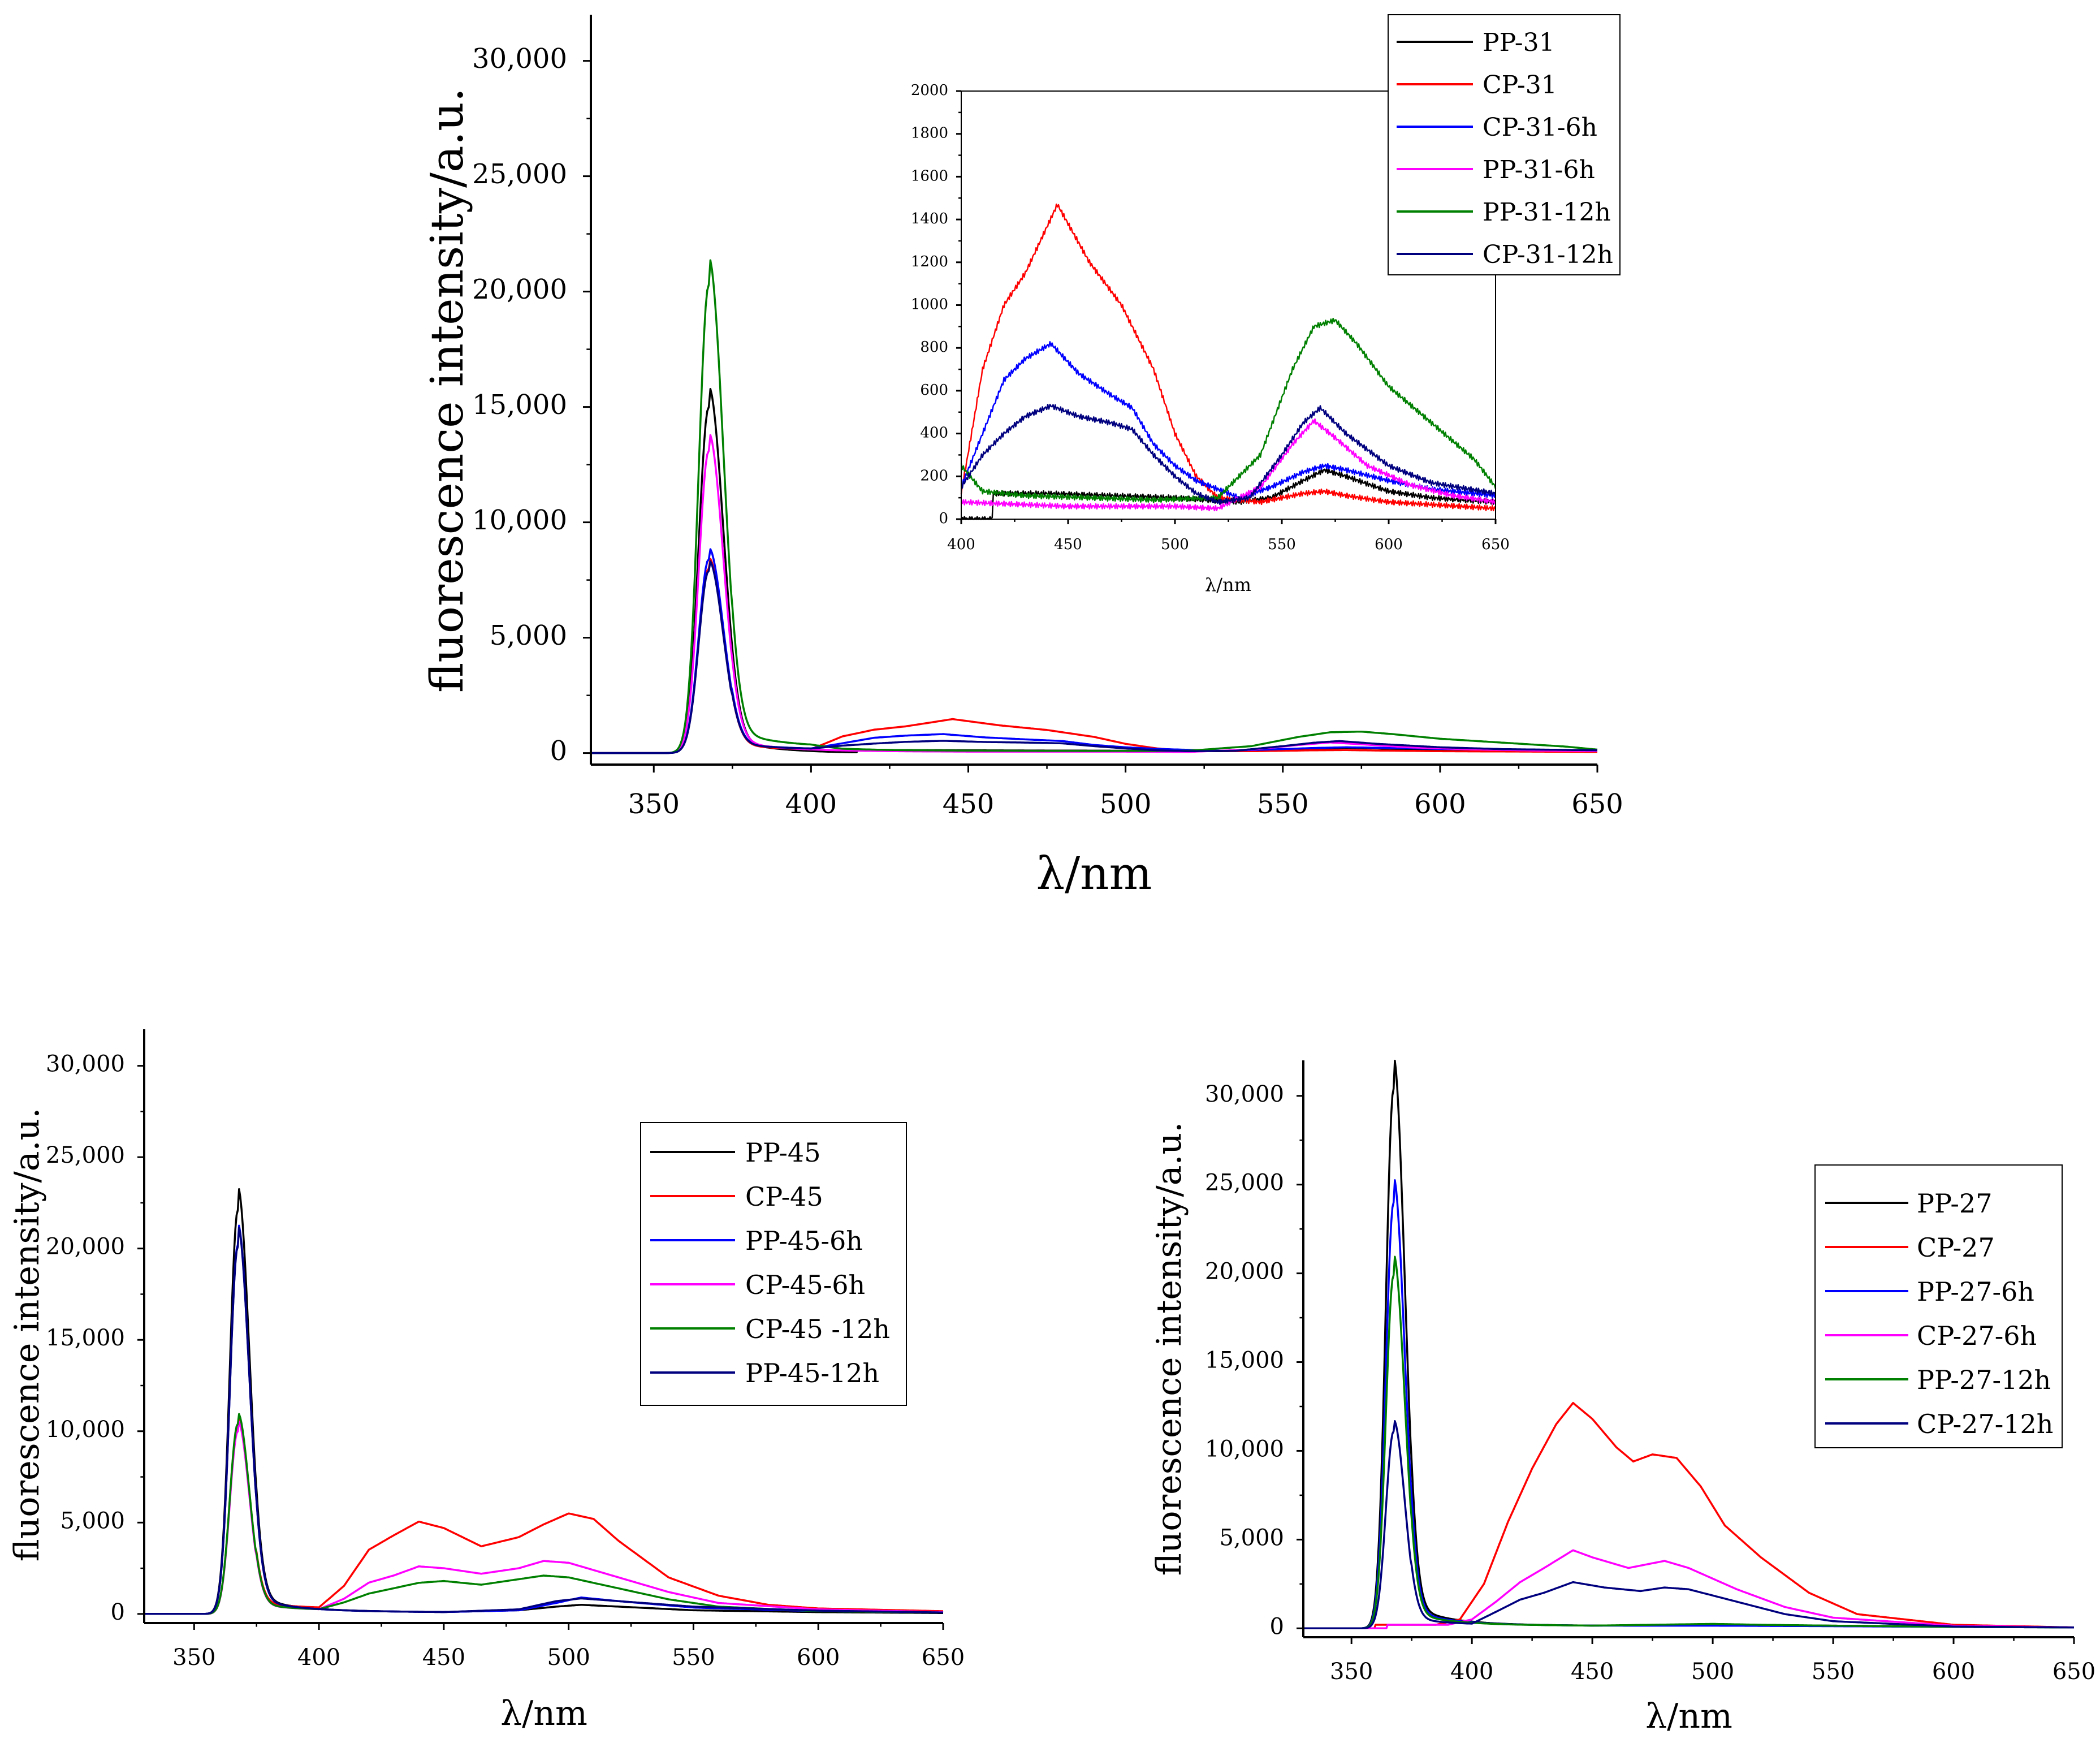 The height and width of the screenshot is (1739, 2100). I want to click on legend-label: PP-27-12h, so click(1984, 1380).